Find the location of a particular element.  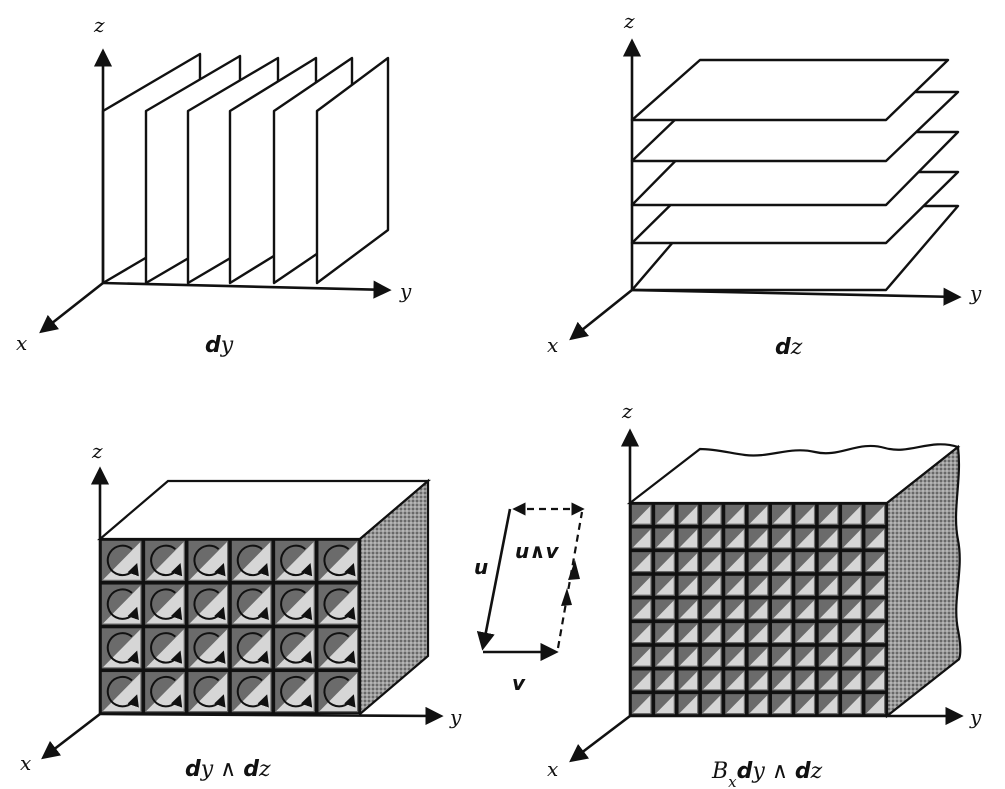

v-label: v is located at coordinates (519, 683).